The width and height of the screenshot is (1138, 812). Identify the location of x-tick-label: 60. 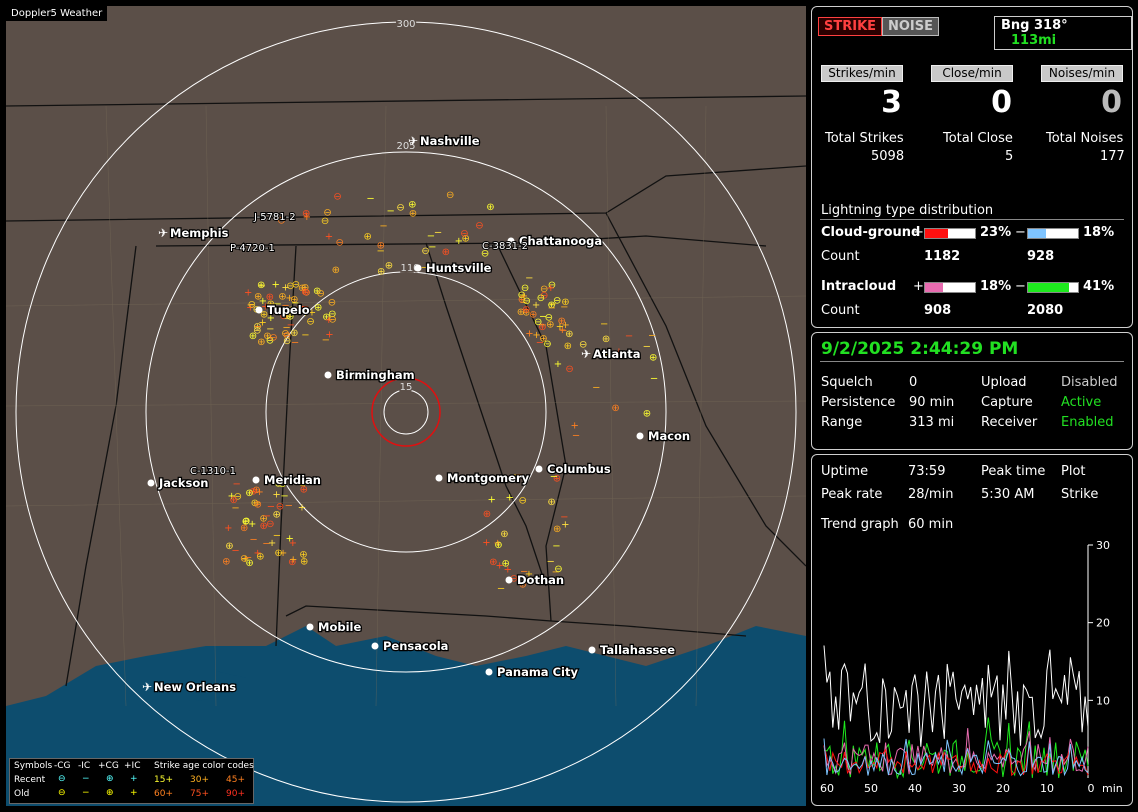
(827, 788).